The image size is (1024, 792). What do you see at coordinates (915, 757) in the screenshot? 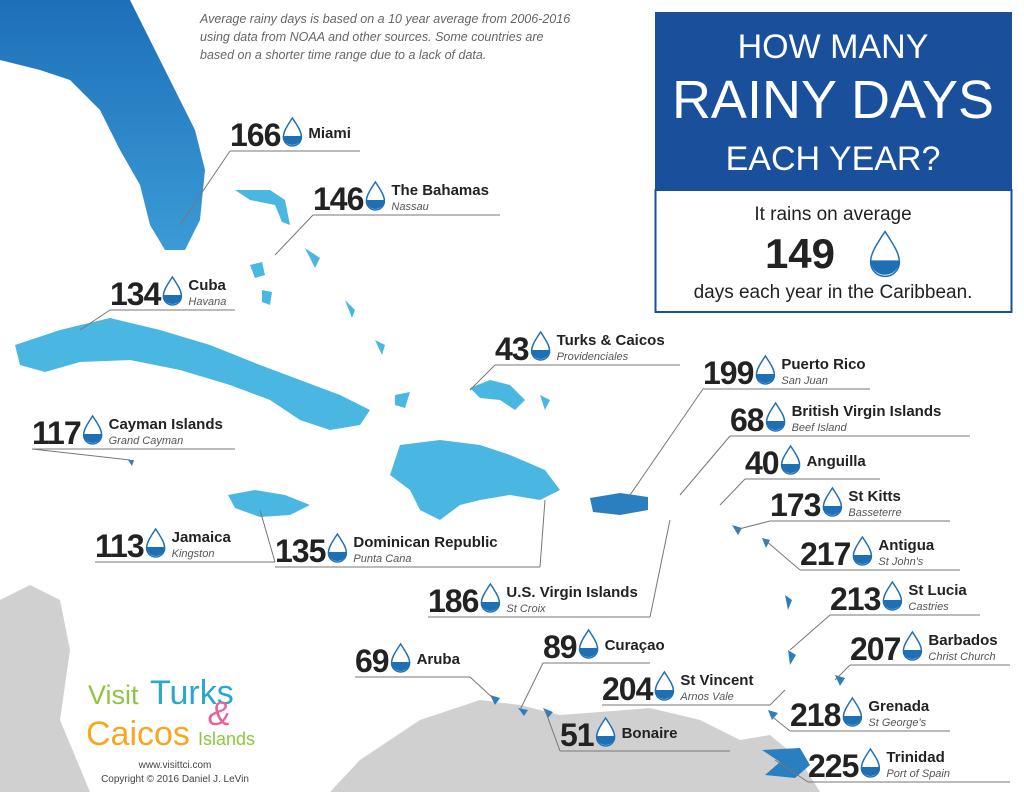
I see `location-name: Trinidad` at bounding box center [915, 757].